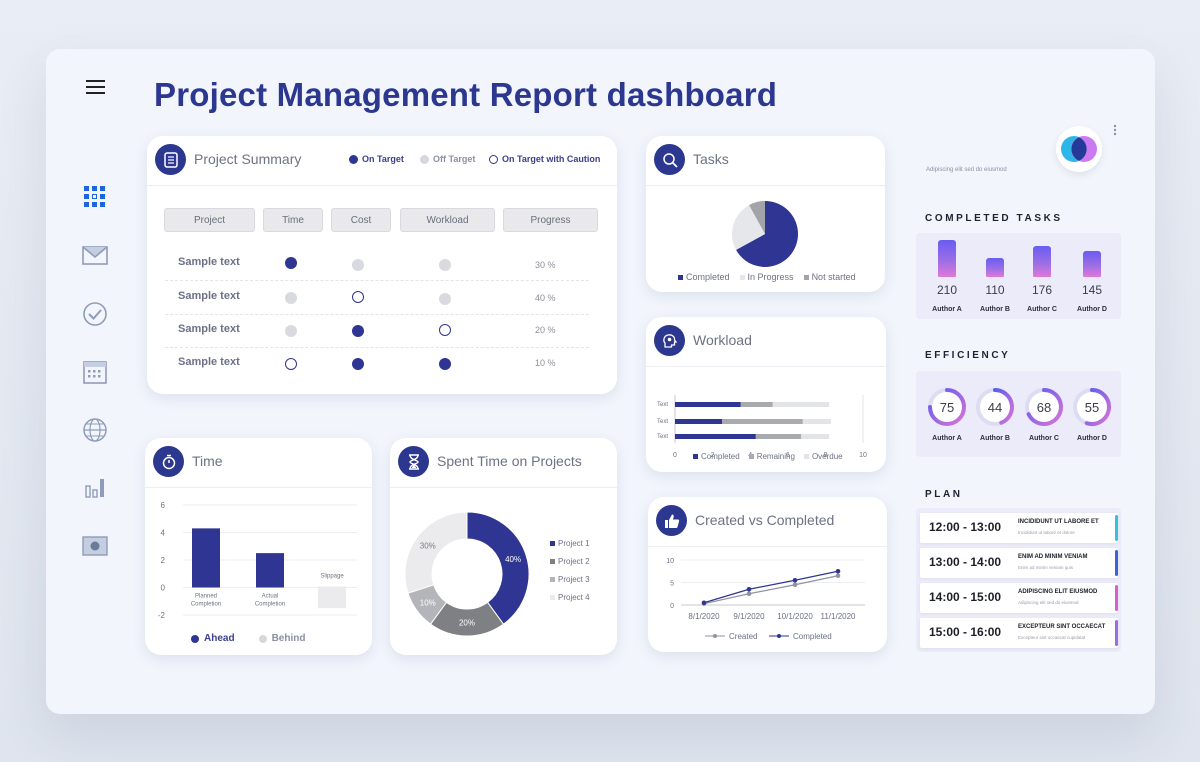 This screenshot has height=762, width=1200. Describe the element at coordinates (209, 220) in the screenshot. I see `column-header-project: Project` at that location.